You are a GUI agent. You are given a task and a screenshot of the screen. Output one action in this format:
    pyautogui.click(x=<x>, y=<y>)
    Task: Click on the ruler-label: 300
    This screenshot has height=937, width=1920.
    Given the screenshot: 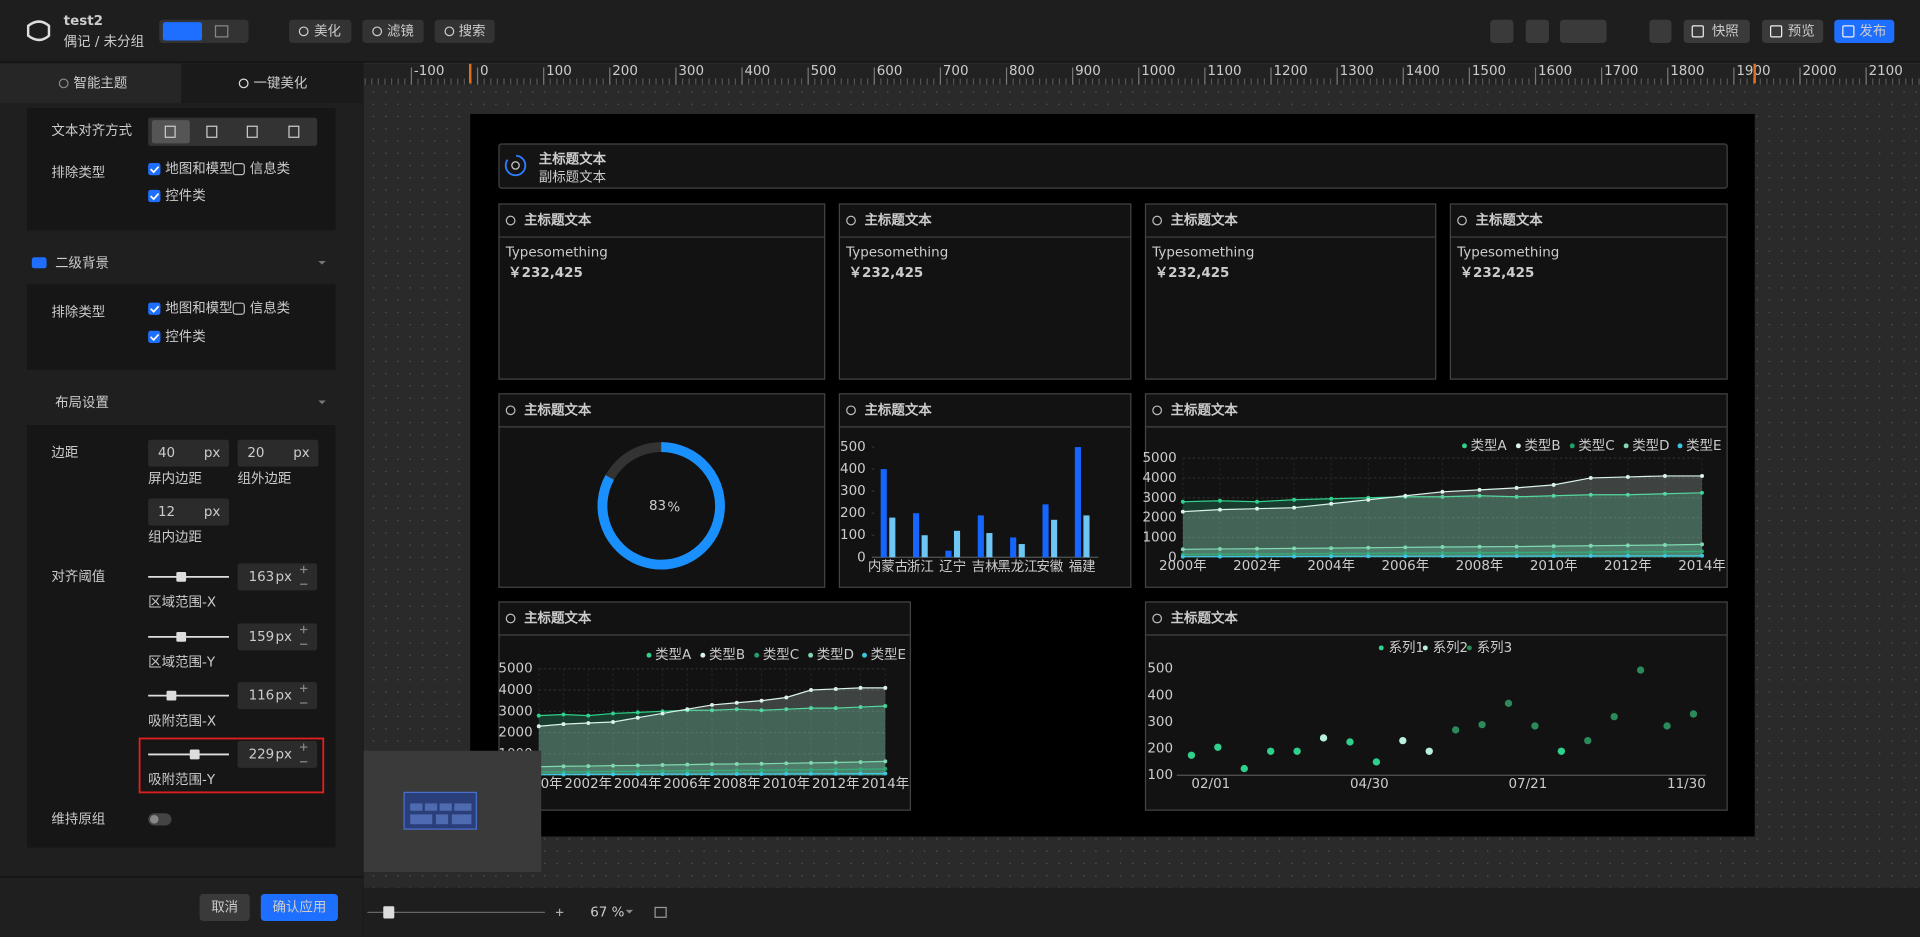 What is the action you would take?
    pyautogui.click(x=691, y=71)
    